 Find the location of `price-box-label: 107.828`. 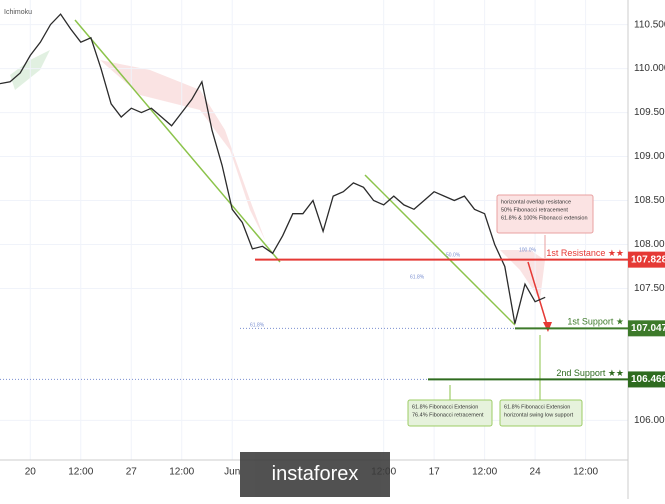

price-box-label: 107.828 is located at coordinates (648, 259).